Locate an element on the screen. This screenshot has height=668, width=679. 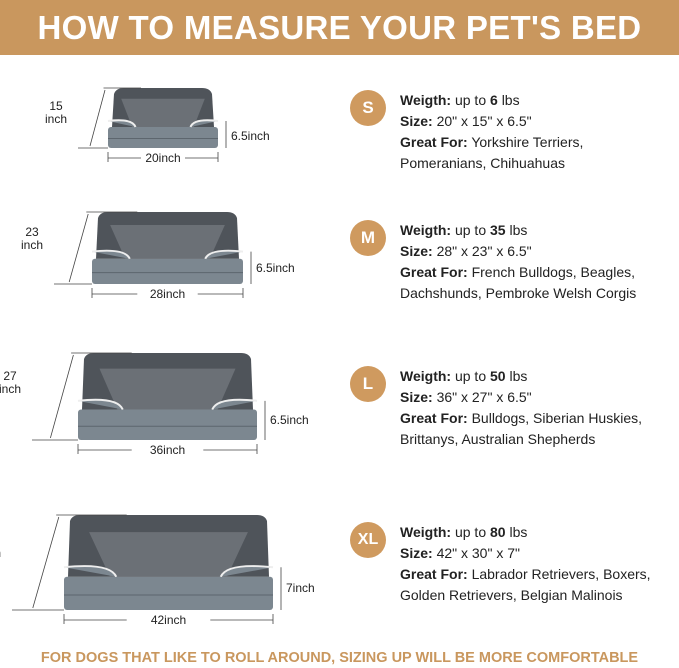
size-badge: XL is located at coordinates (368, 540).